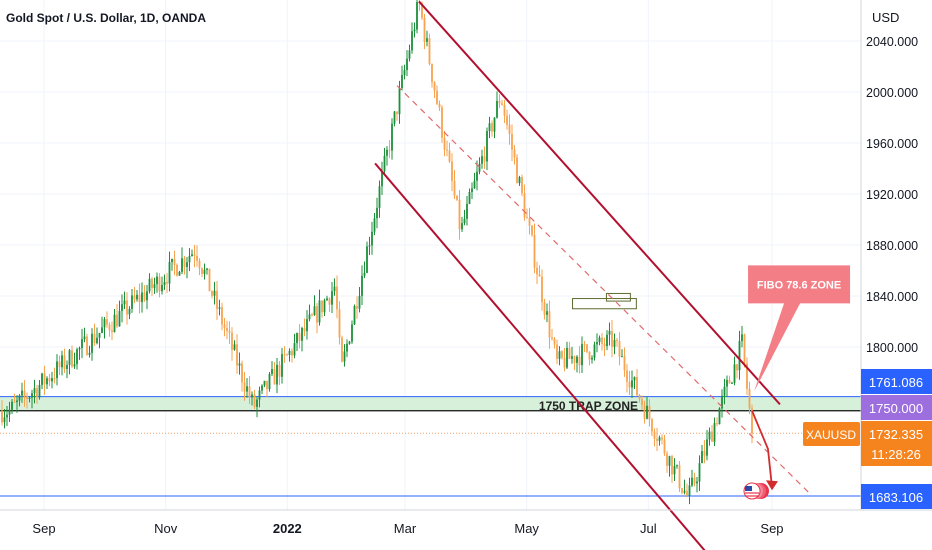 This screenshot has width=932, height=550. I want to click on y-tick-label-6: 1800.000, so click(892, 348).